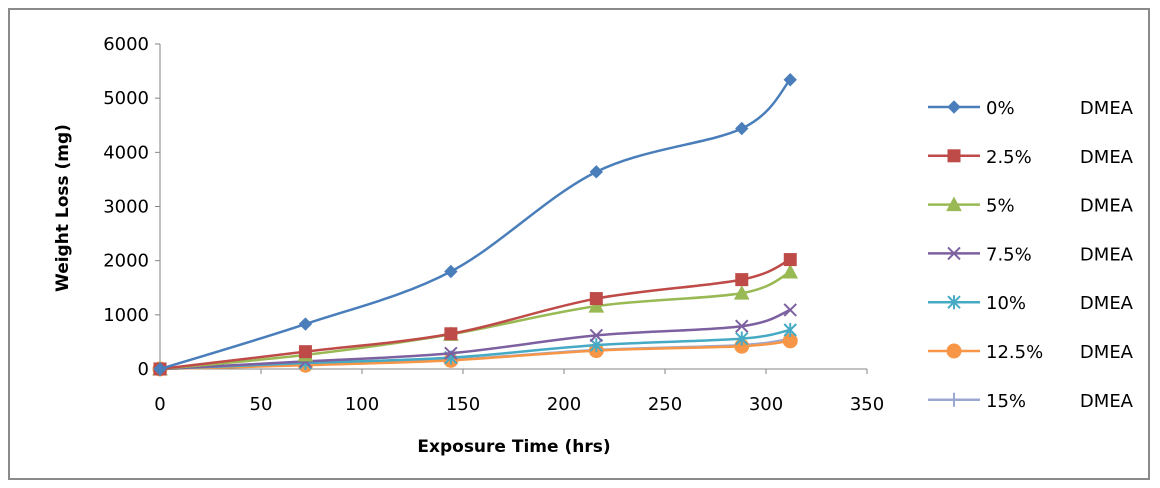 This screenshot has height=488, width=1160. What do you see at coordinates (463, 404) in the screenshot?
I see `x-tick-label: 150` at bounding box center [463, 404].